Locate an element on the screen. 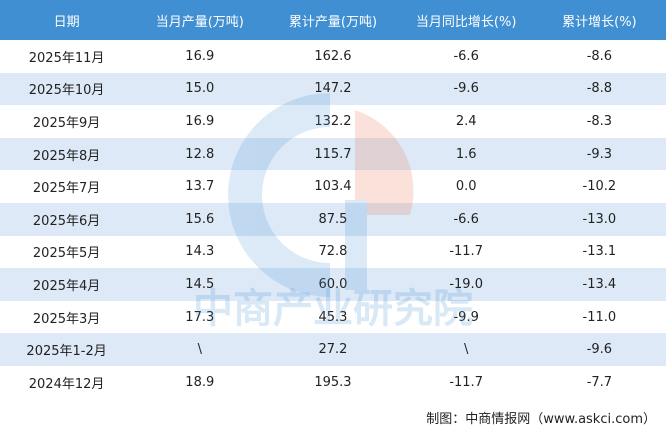 The height and width of the screenshot is (435, 666). table-cell: -9.9 is located at coordinates (466, 317).